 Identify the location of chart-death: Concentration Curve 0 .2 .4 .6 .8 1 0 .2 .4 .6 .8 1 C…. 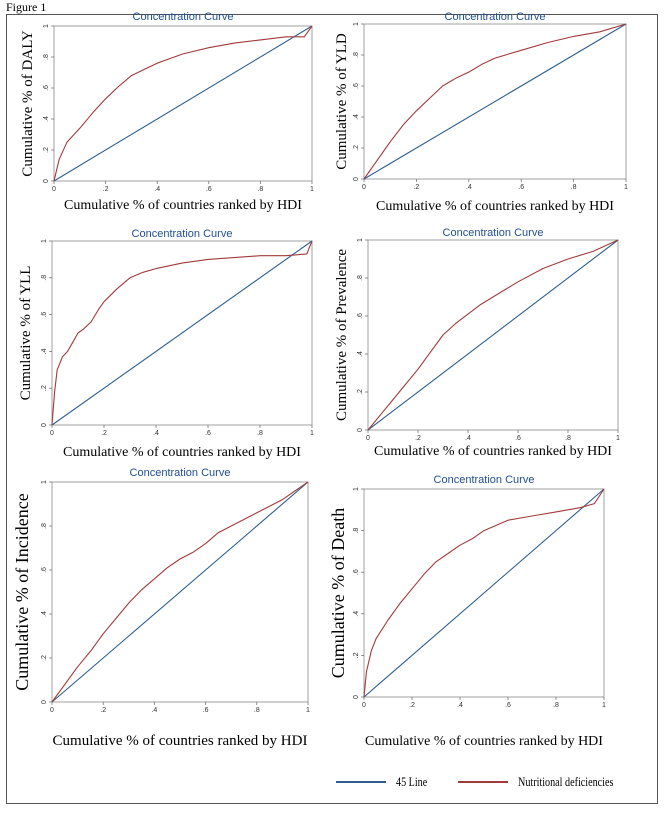
(467, 611).